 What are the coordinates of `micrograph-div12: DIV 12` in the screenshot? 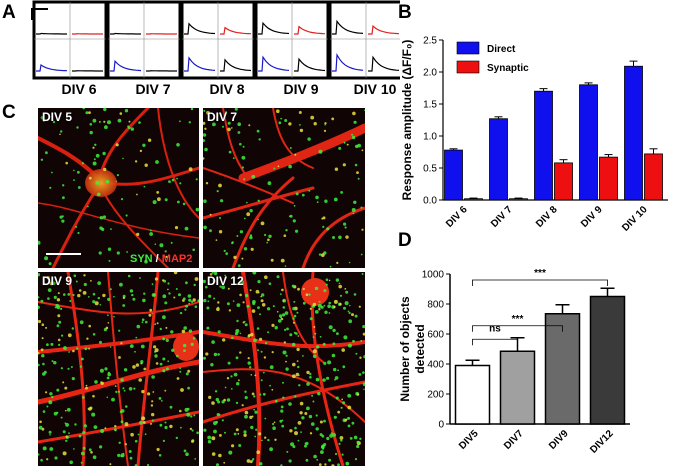 It's located at (284, 369).